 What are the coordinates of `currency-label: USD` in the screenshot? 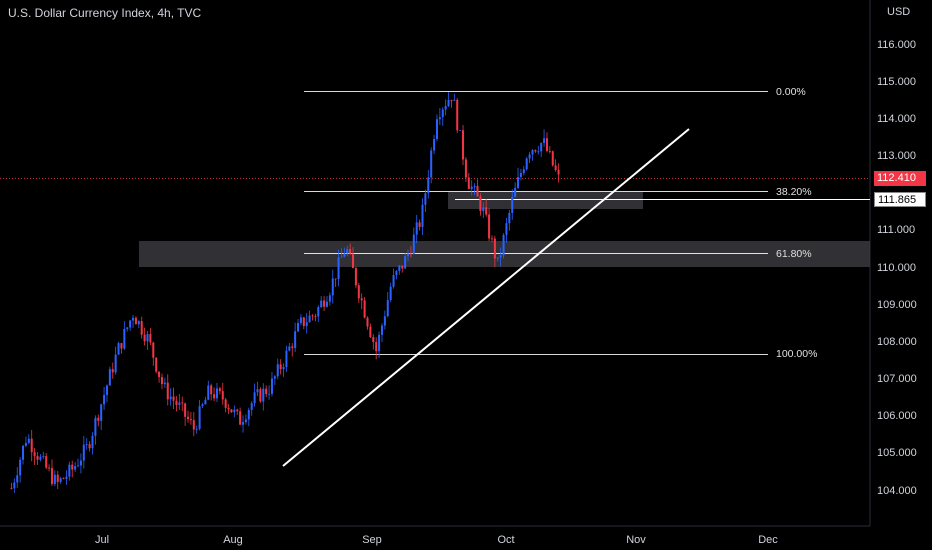 It's located at (899, 12).